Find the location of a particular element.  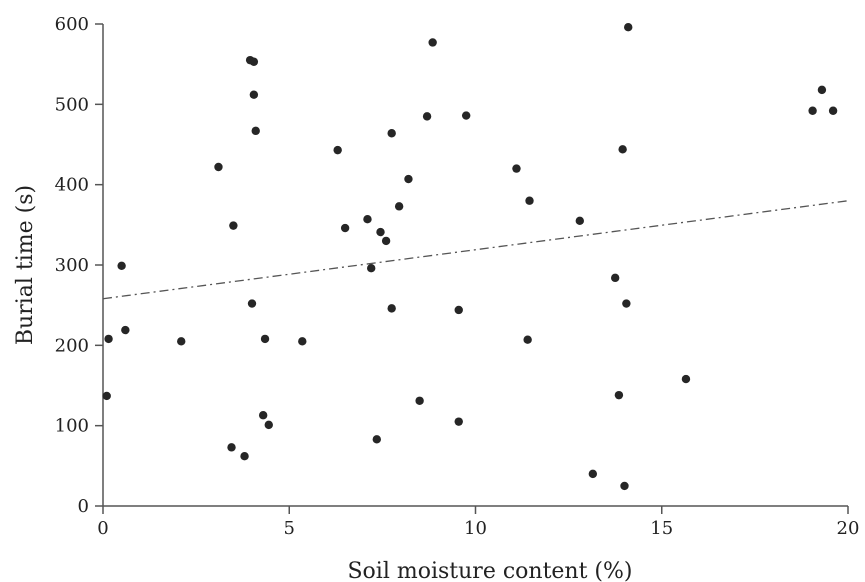

x-tick-label: 0 is located at coordinates (102, 528).